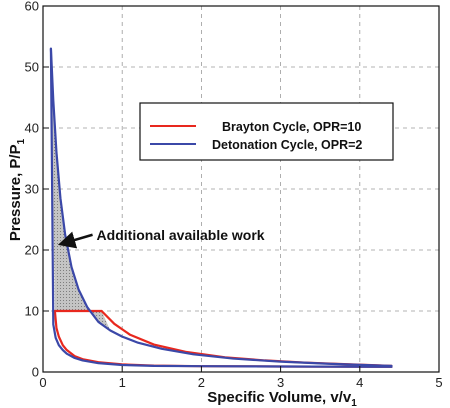  What do you see at coordinates (359, 382) in the screenshot?
I see `x-tick-label-4: 4` at bounding box center [359, 382].